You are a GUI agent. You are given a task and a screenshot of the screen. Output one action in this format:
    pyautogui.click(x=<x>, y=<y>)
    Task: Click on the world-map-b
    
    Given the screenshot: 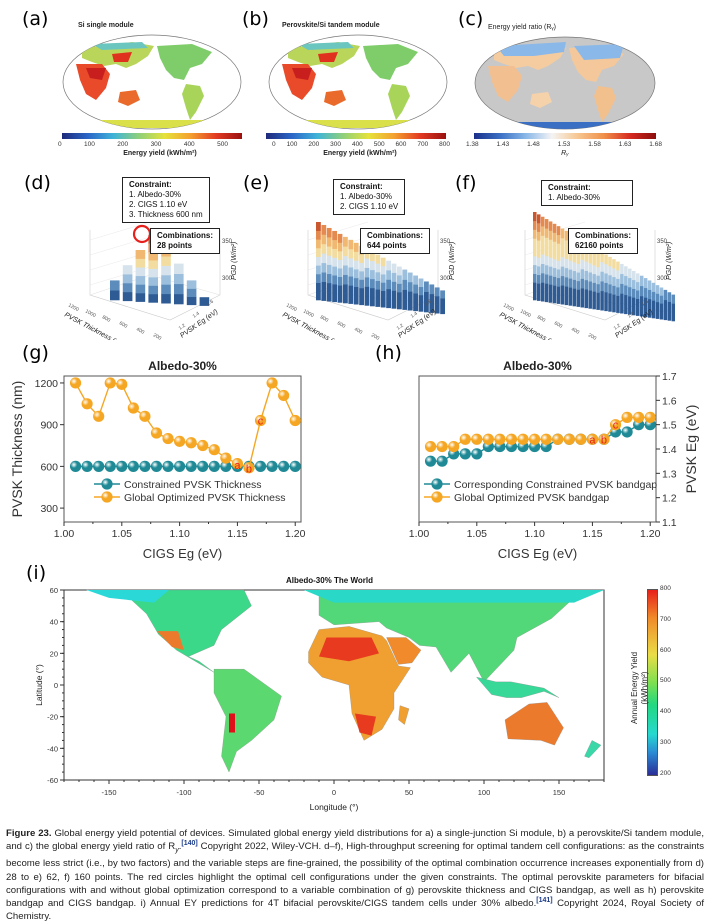 What is the action you would take?
    pyautogui.click(x=358, y=82)
    